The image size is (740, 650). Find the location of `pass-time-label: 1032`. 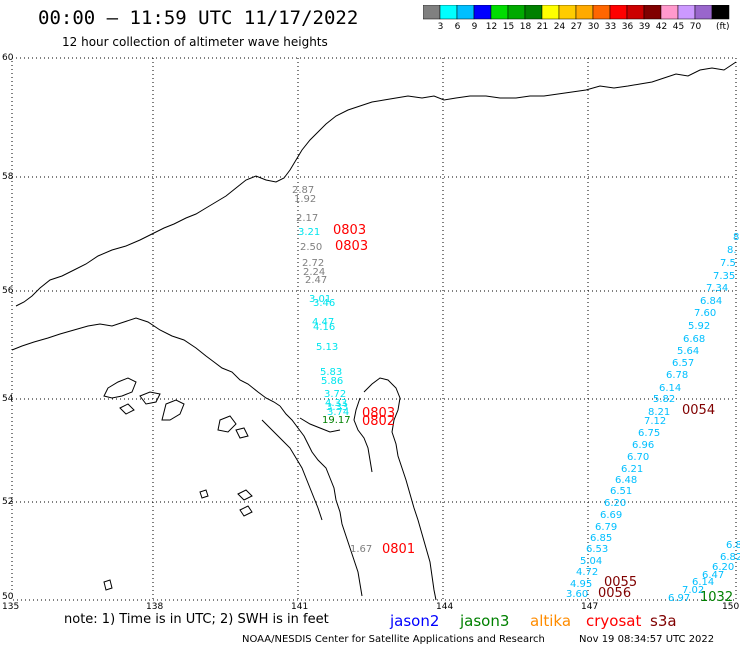

pass-time-label: 1032 is located at coordinates (716, 597).